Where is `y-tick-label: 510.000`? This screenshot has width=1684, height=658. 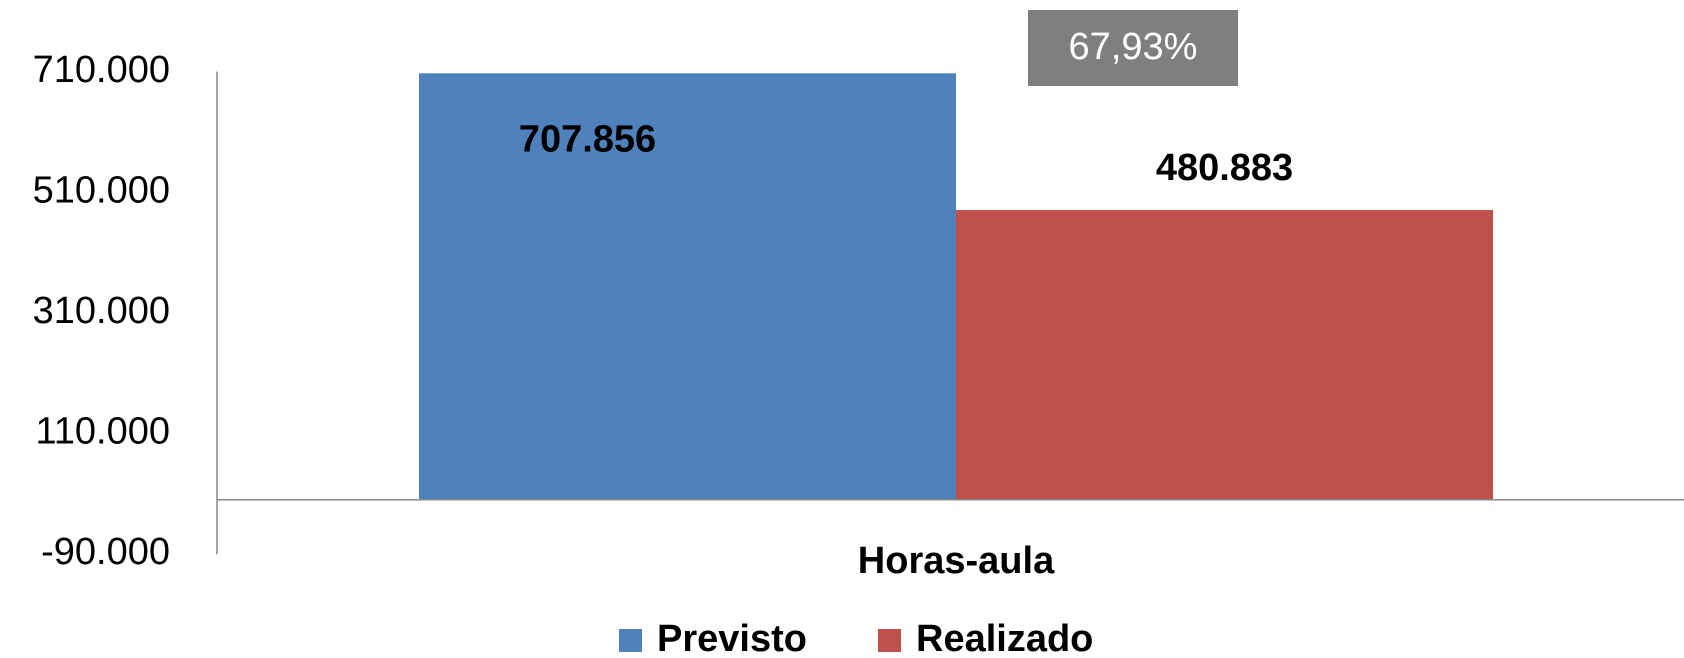
y-tick-label: 510.000 is located at coordinates (101, 191).